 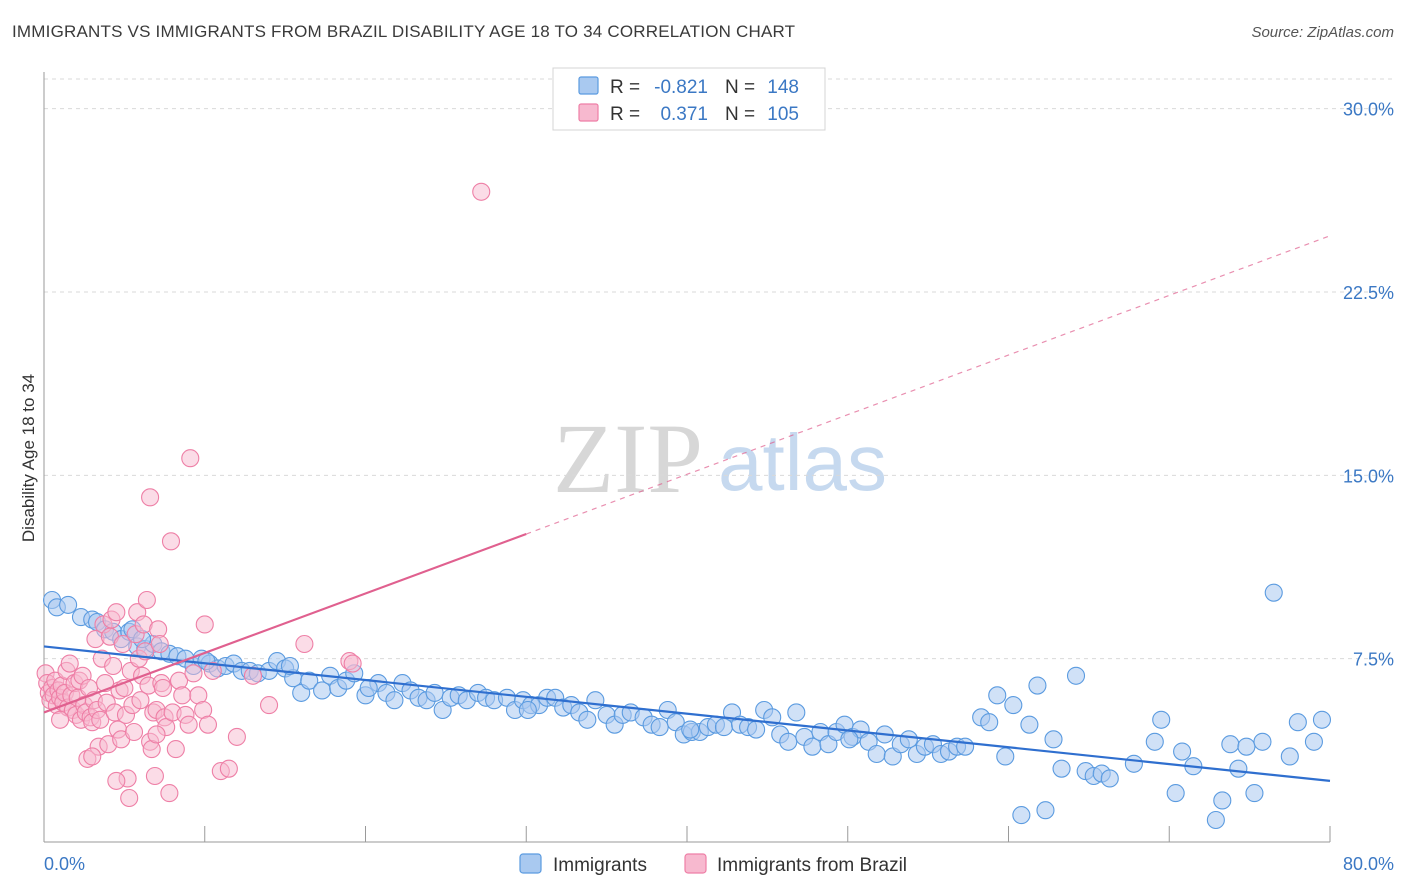 I want to click on bottom-legend-swatch-brazil, so click(x=695, y=863).